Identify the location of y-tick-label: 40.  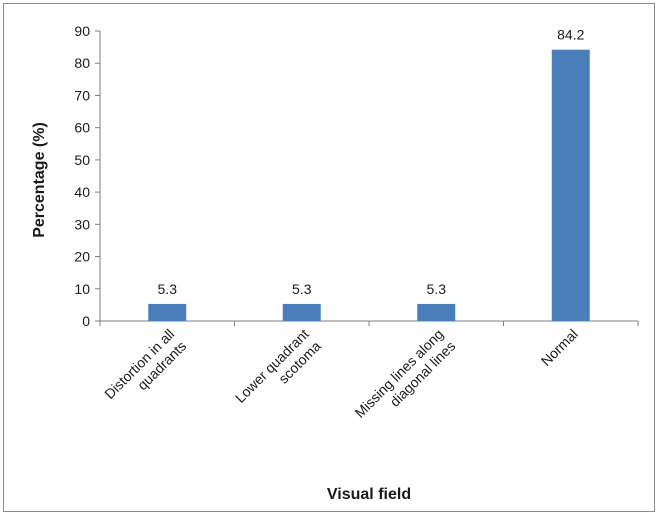
(82, 192).